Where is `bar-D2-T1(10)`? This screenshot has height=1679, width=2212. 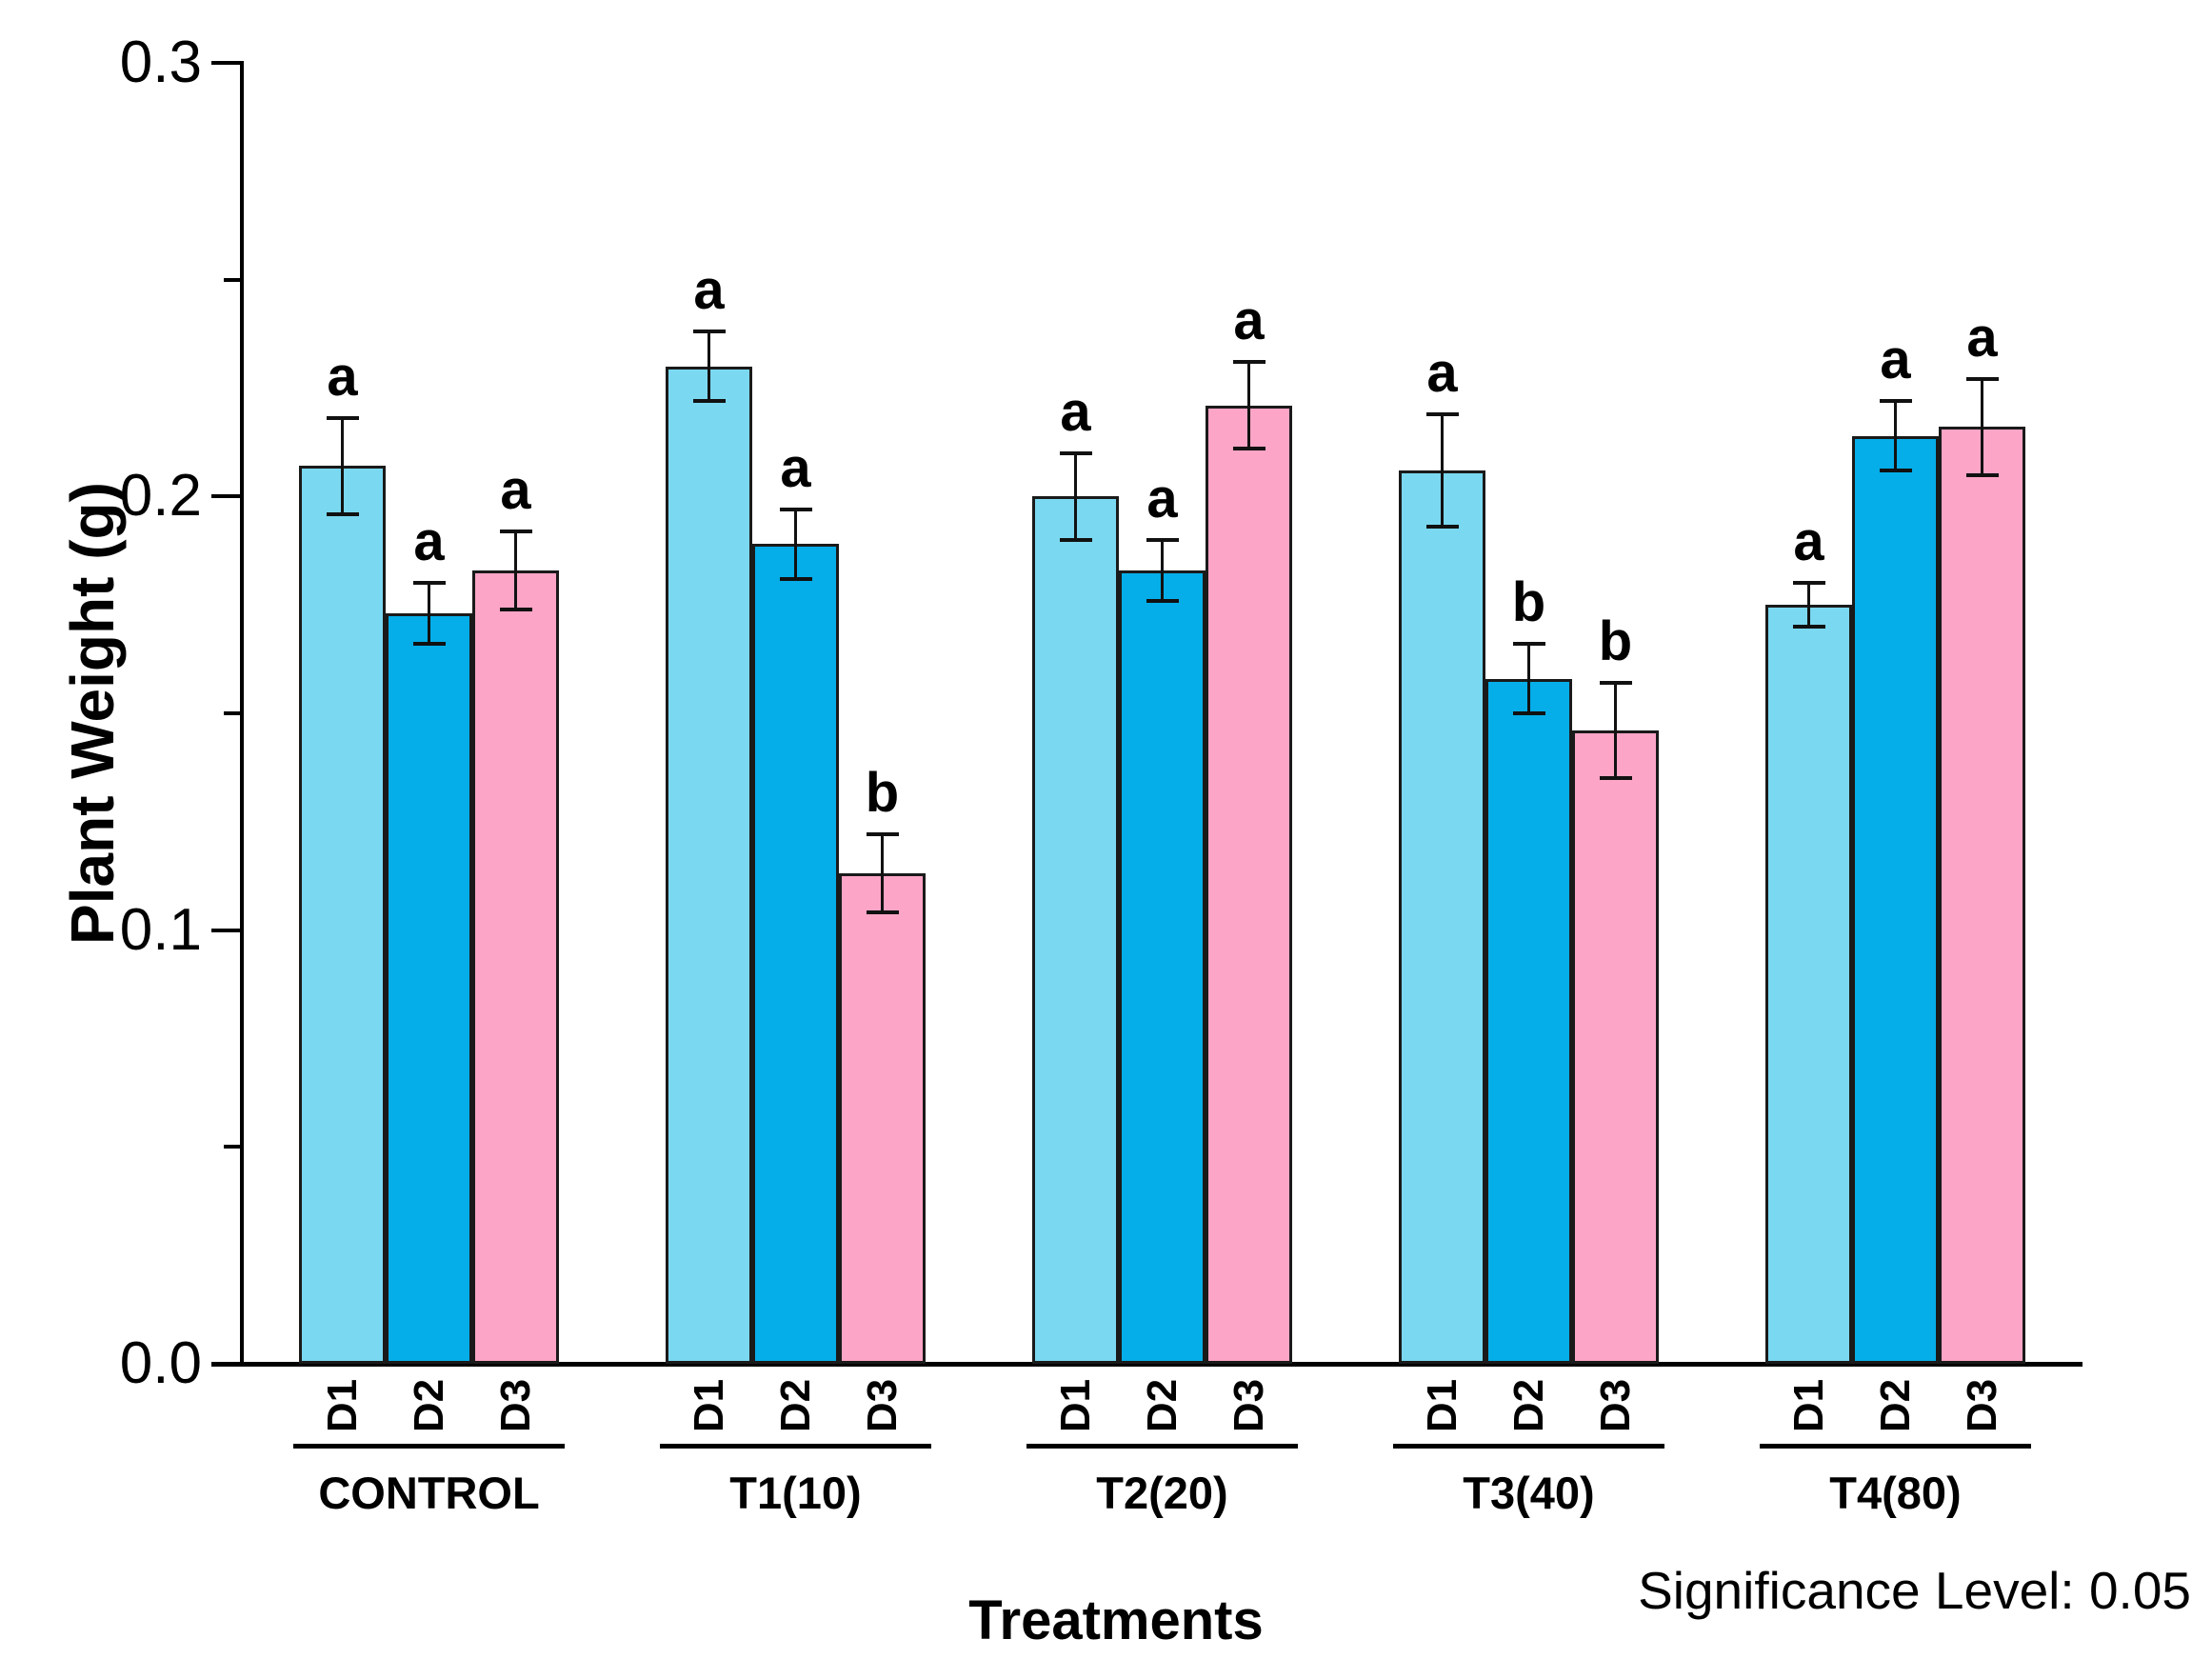
bar-D2-T1(10) is located at coordinates (795, 954).